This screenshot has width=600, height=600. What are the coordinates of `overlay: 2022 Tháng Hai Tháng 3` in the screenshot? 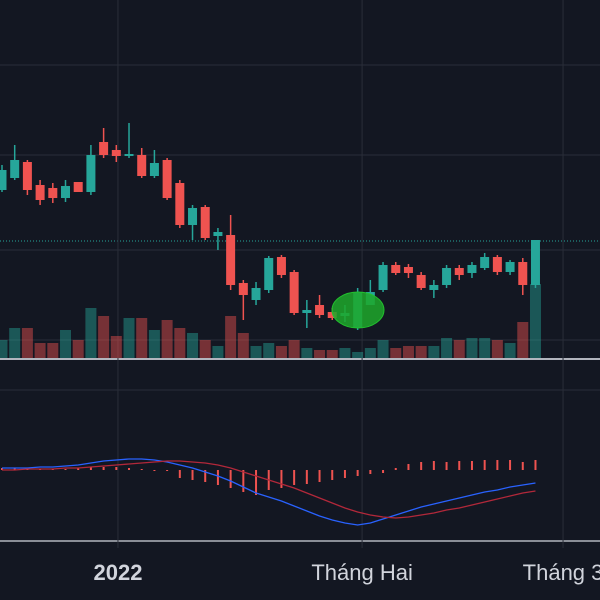 It's located at (346, 572).